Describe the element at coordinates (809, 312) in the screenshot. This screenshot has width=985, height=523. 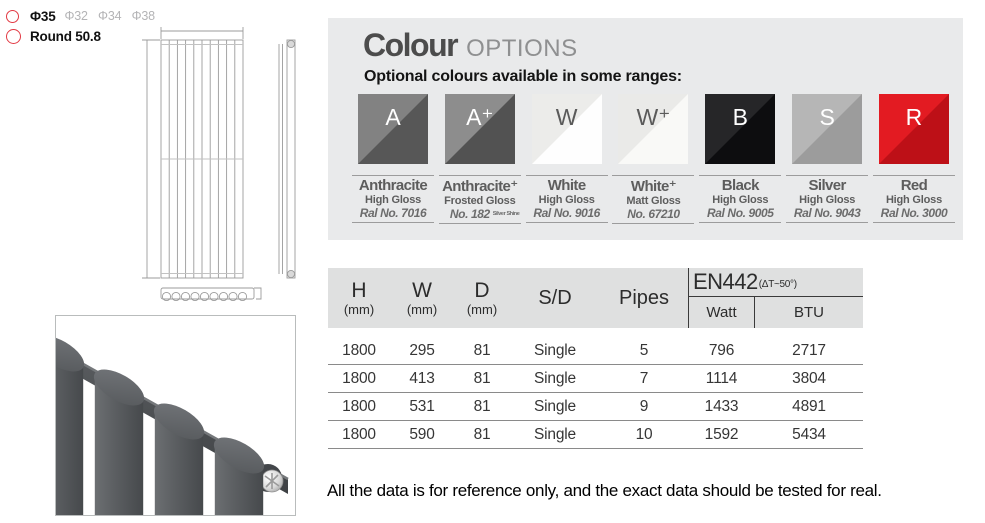
I see `header-btu: BTU` at that location.